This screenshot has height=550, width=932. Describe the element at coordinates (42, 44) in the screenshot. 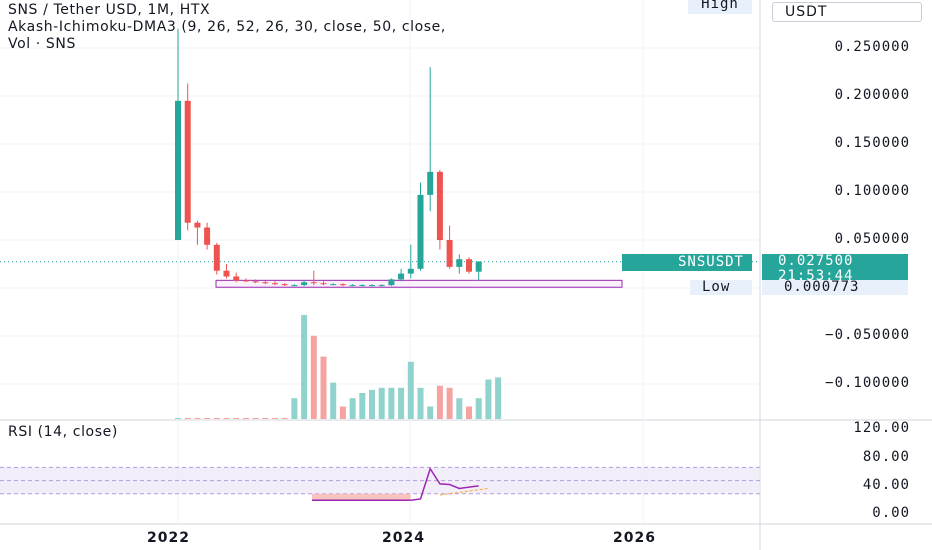

I see `volume-legend: Vol · SNS` at that location.